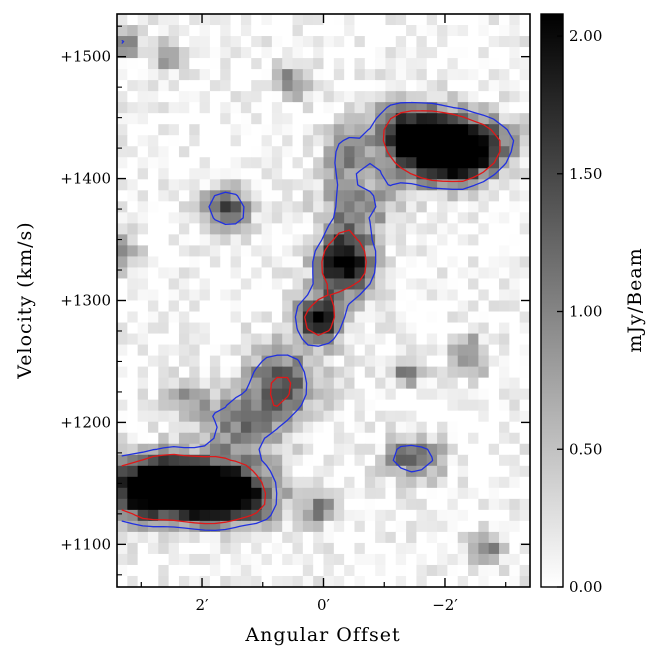 This screenshot has width=648, height=648. What do you see at coordinates (585, 36) in the screenshot?
I see `colorbar-tick-label: 2.00` at bounding box center [585, 36].